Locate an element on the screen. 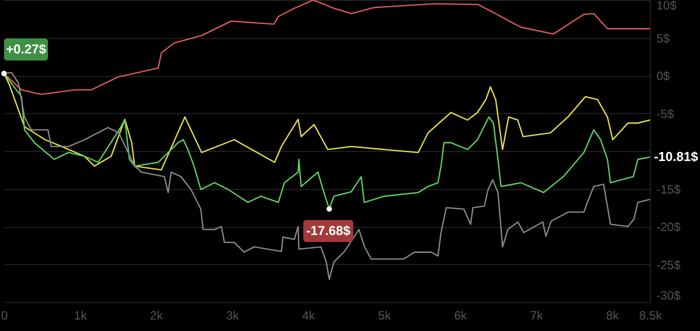  y-tick-label: 10$ is located at coordinates (666, 6).